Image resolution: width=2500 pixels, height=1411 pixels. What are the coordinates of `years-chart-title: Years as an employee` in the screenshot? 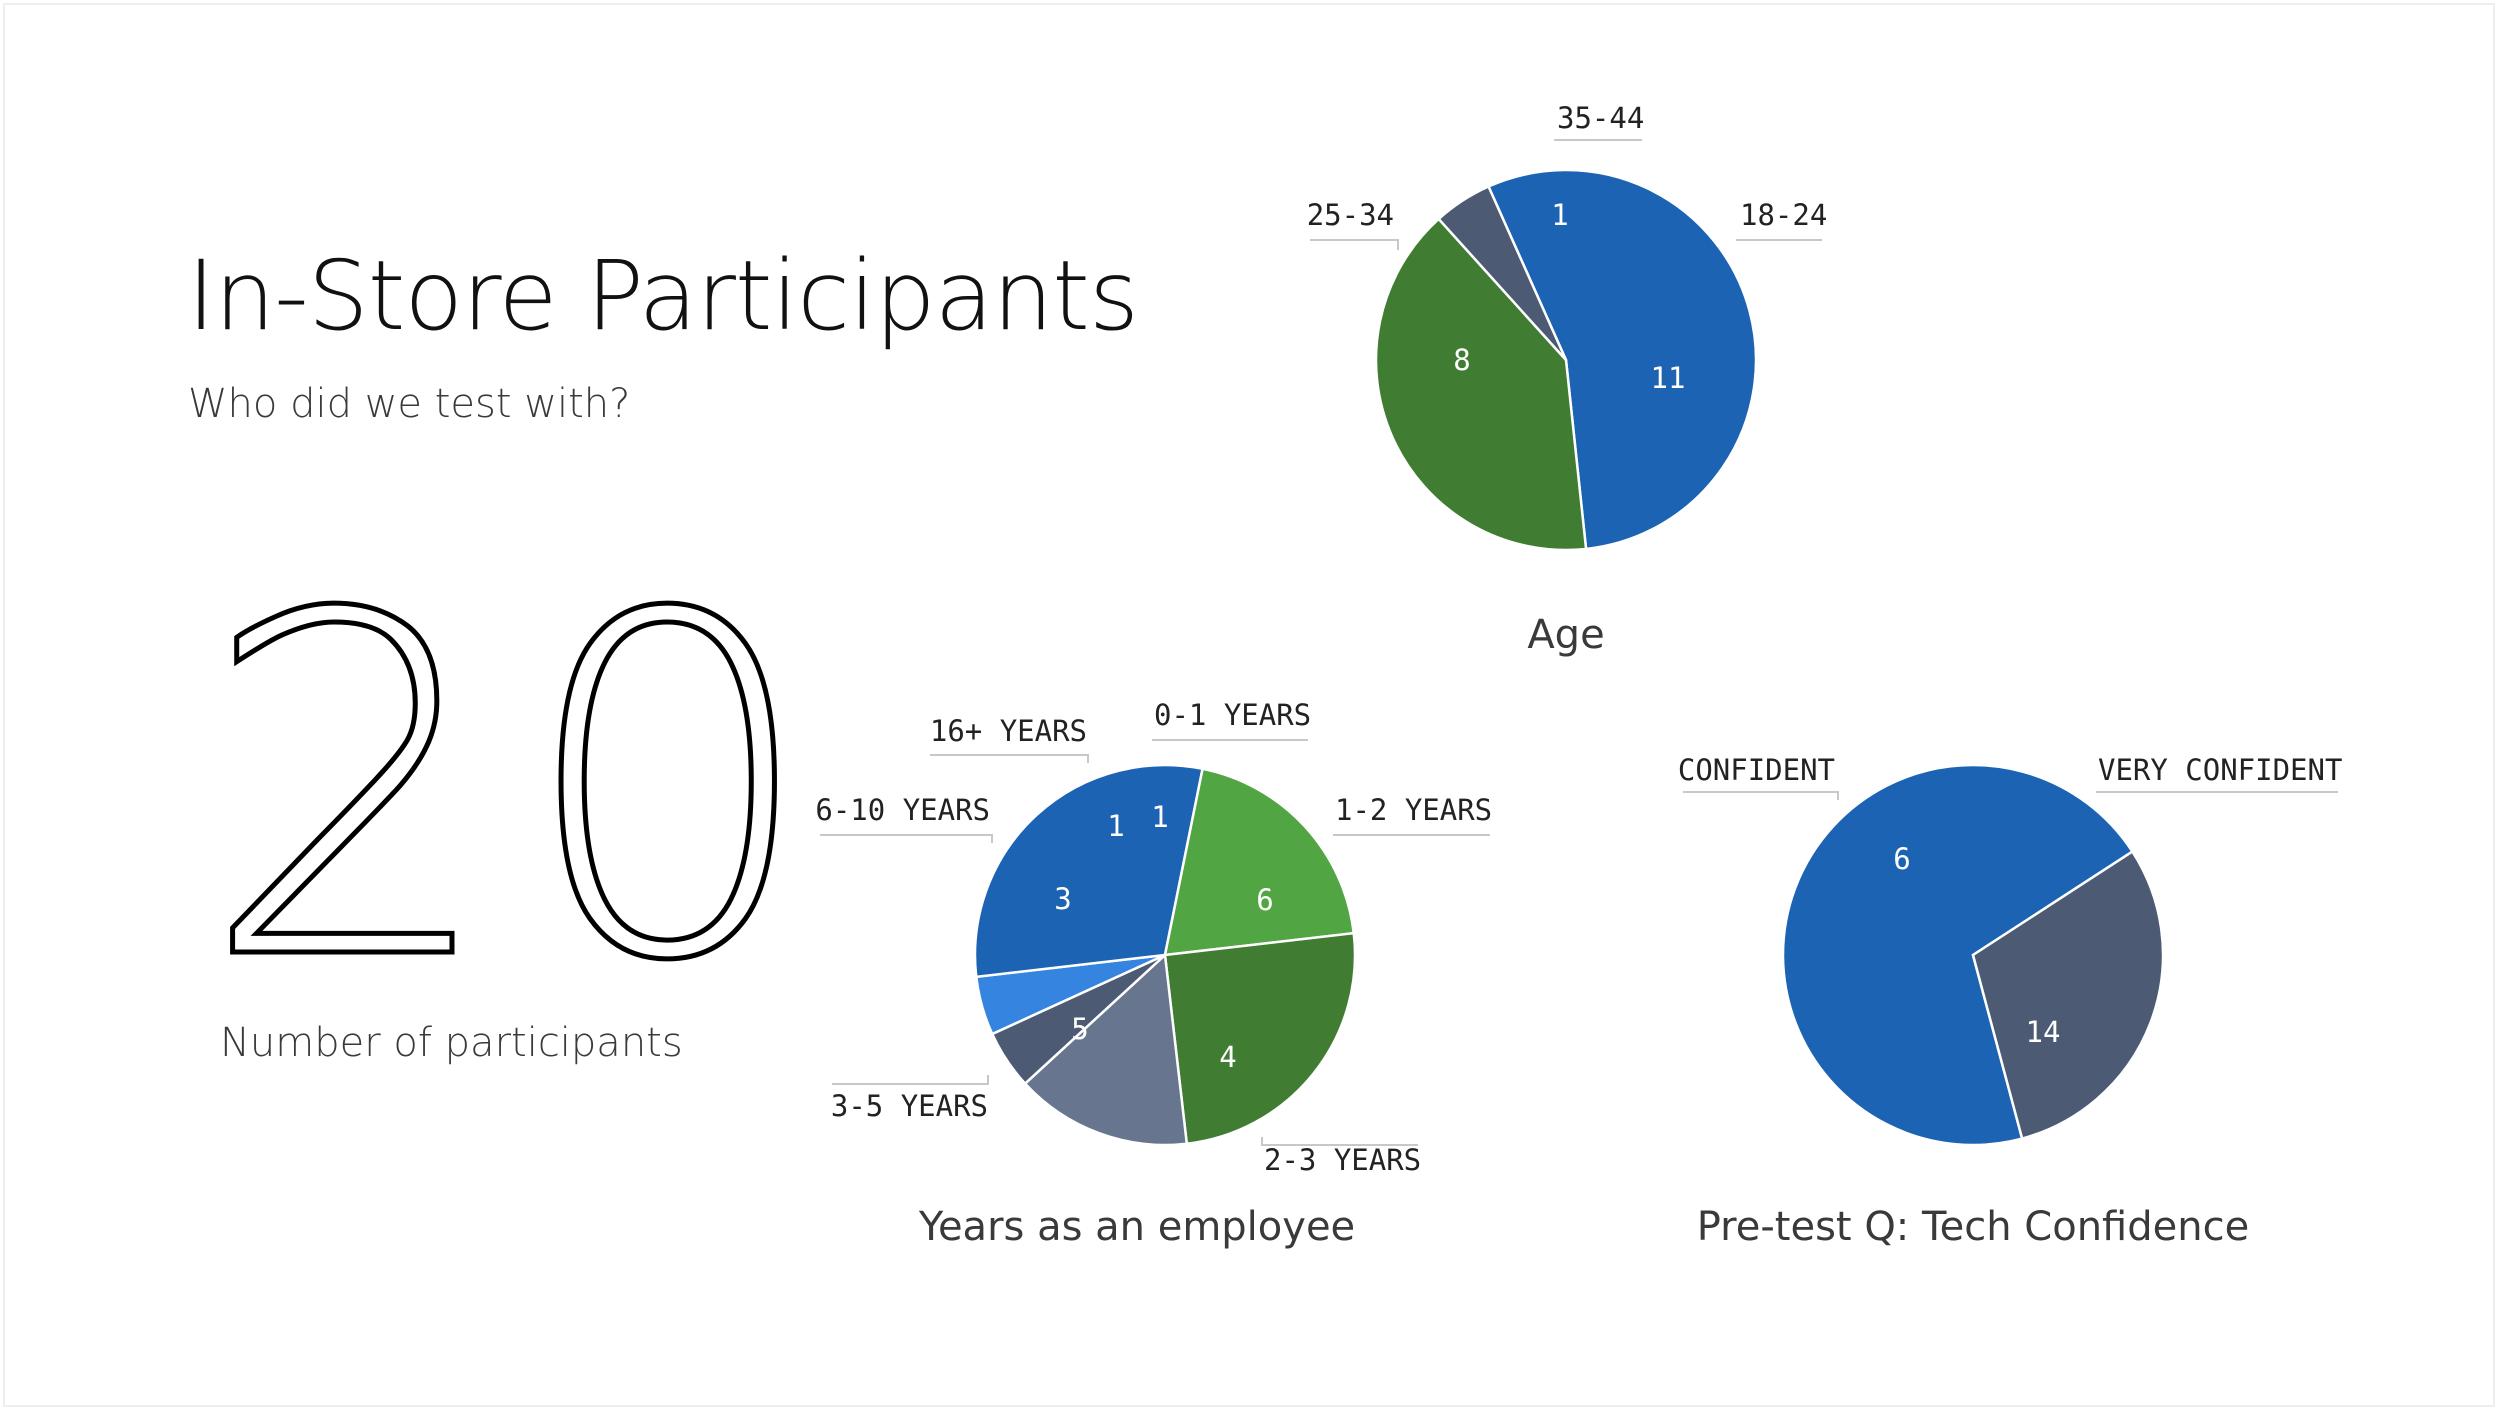 It's located at (1136, 1227).